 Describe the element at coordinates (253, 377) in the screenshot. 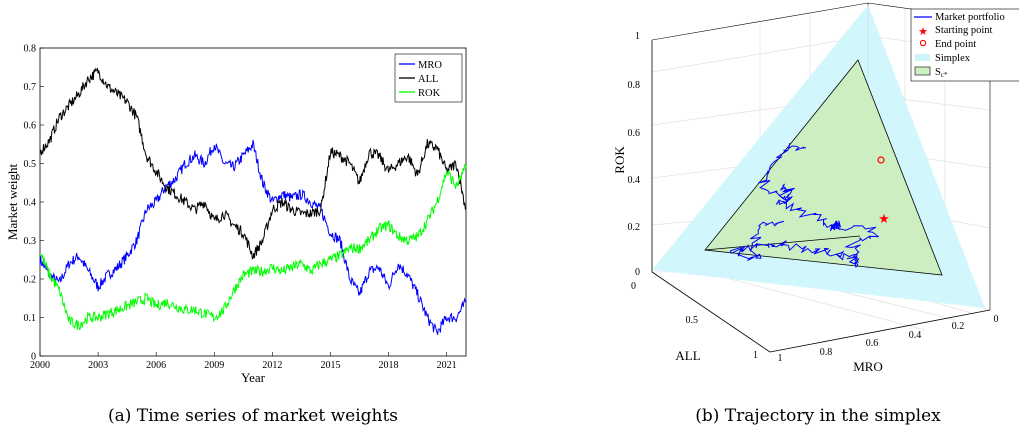

I see `left-x-axis-label: Year` at that location.